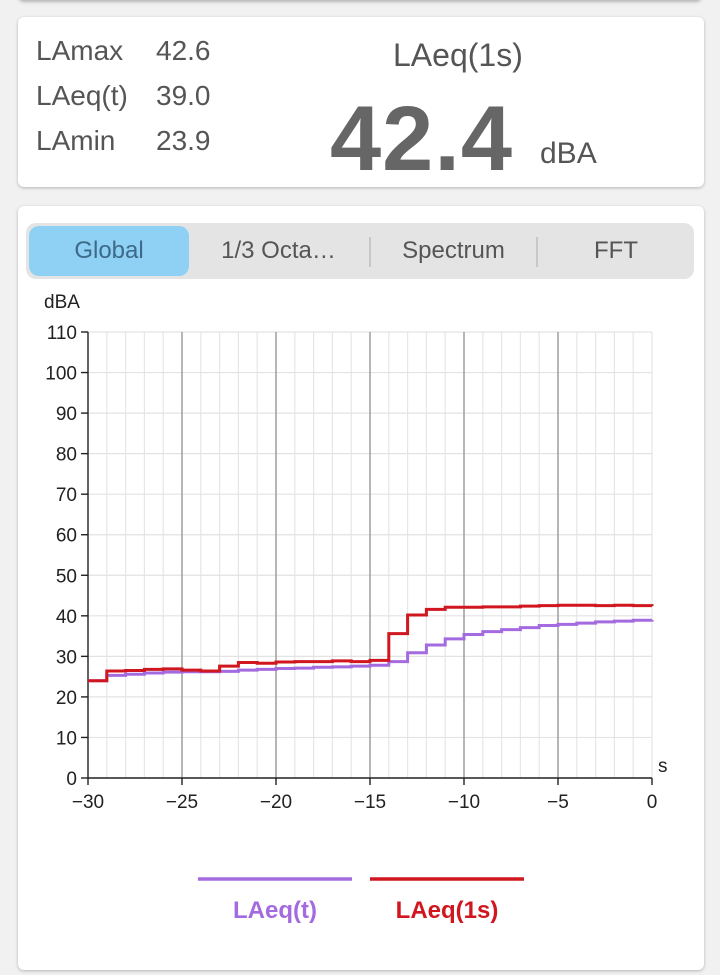  Describe the element at coordinates (66, 495) in the screenshot. I see `y-tick-label: 70` at that location.